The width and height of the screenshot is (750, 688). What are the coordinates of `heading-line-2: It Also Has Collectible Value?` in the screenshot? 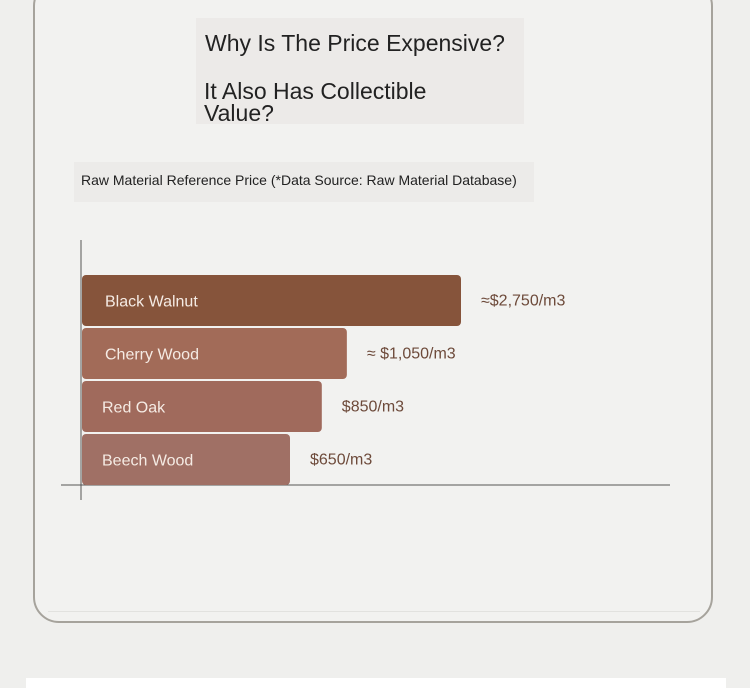 It's located at (315, 102).